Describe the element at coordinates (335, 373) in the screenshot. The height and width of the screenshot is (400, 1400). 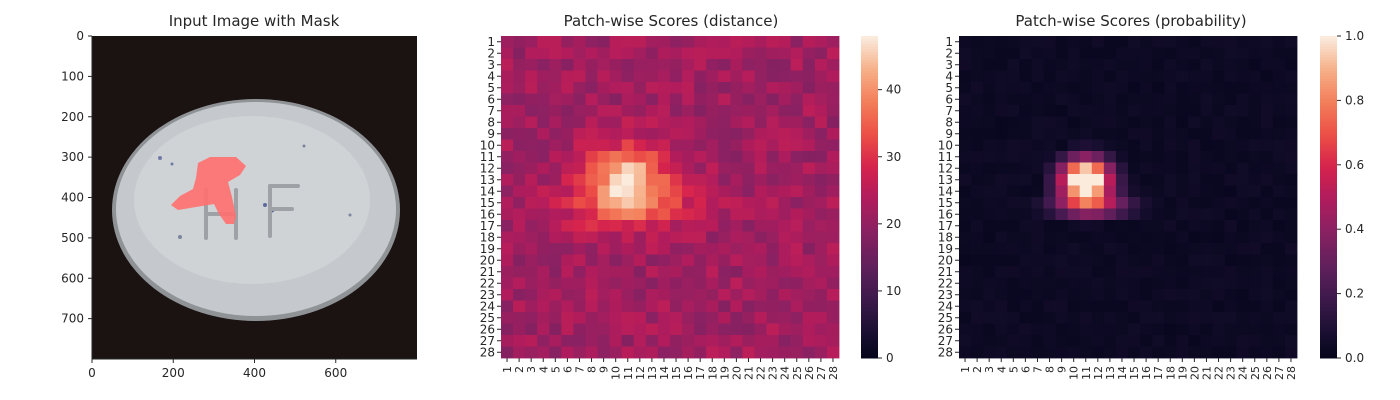
I see `x-tick-label: 600` at that location.